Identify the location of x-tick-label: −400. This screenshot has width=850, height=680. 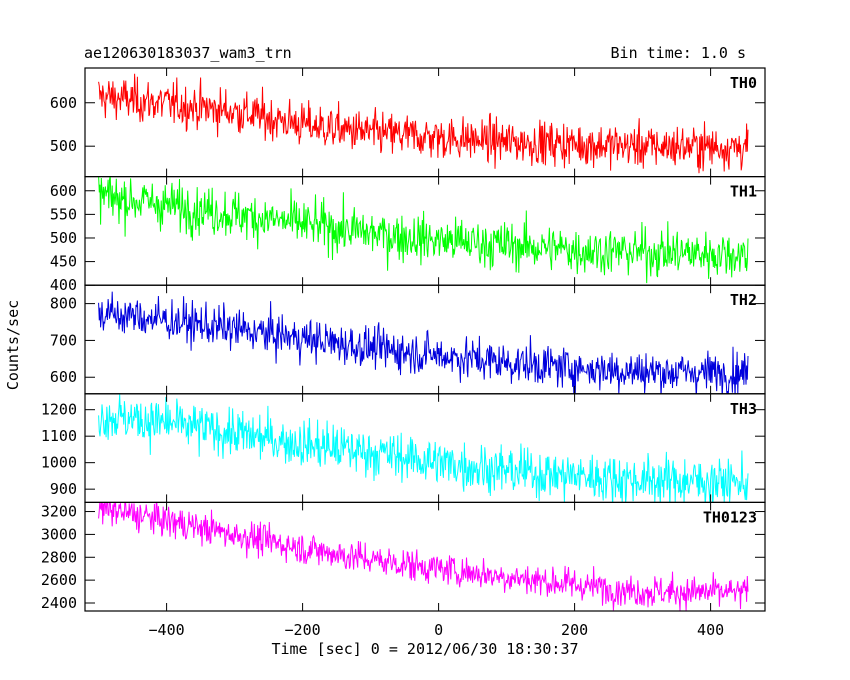
(167, 630).